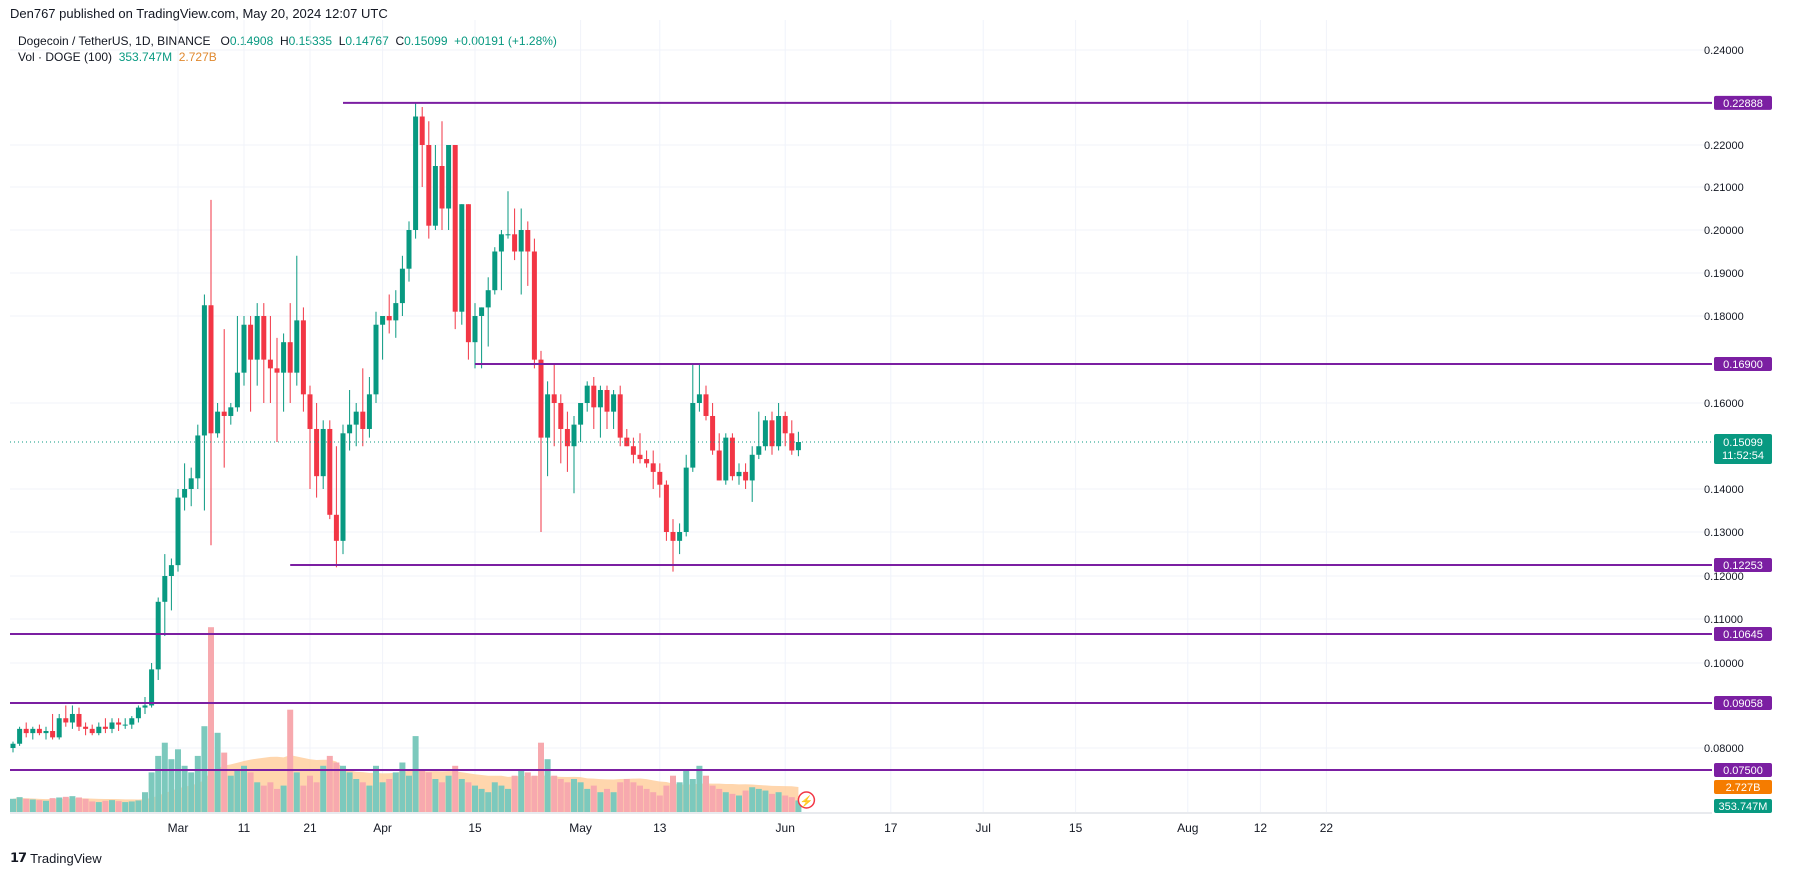  What do you see at coordinates (983, 828) in the screenshot?
I see `time-tick-label: Jul` at bounding box center [983, 828].